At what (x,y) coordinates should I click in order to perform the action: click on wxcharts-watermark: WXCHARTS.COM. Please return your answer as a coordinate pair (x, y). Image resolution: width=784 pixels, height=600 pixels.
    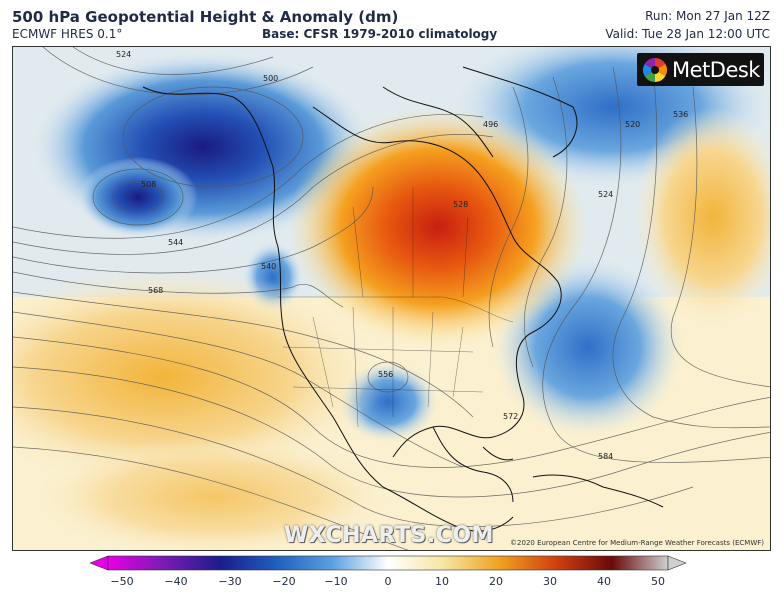
    Looking at the image, I should click on (389, 535).